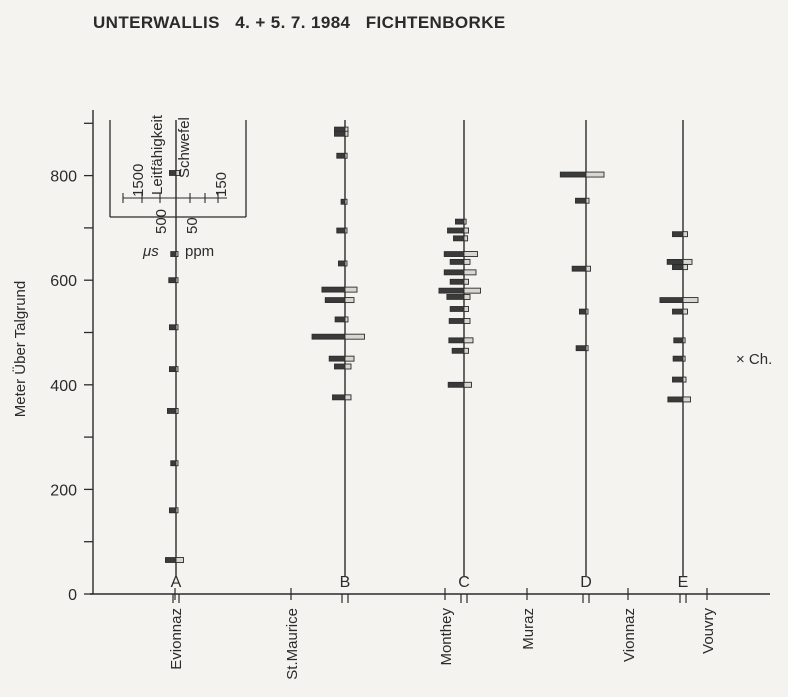 This screenshot has width=788, height=697. Describe the element at coordinates (754, 359) in the screenshot. I see `chart-annotation: × Ch.` at that location.